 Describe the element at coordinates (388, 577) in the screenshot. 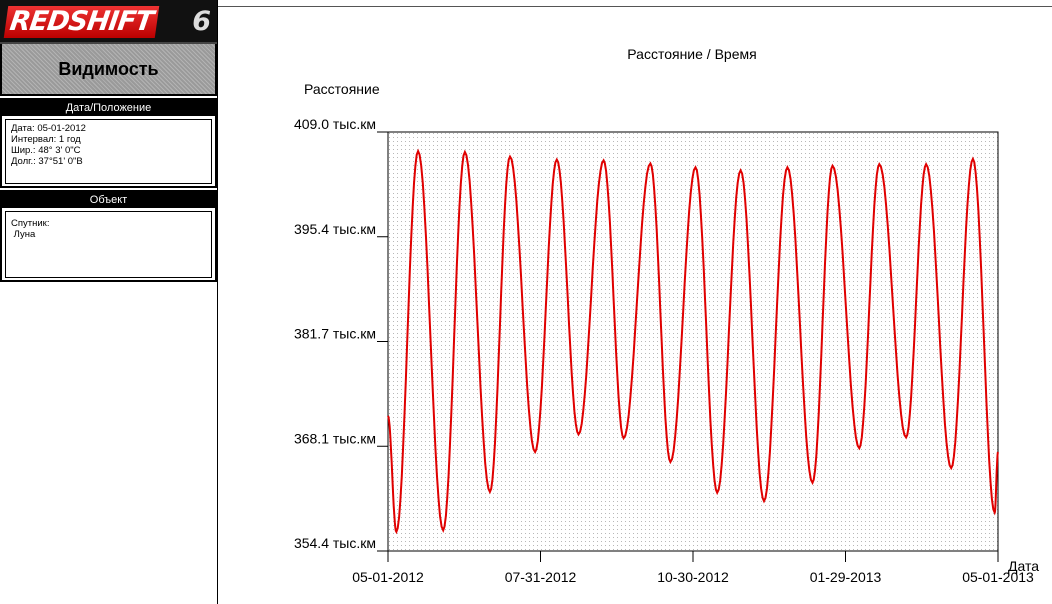

I see `x-tick-label: 05-01-2012` at that location.